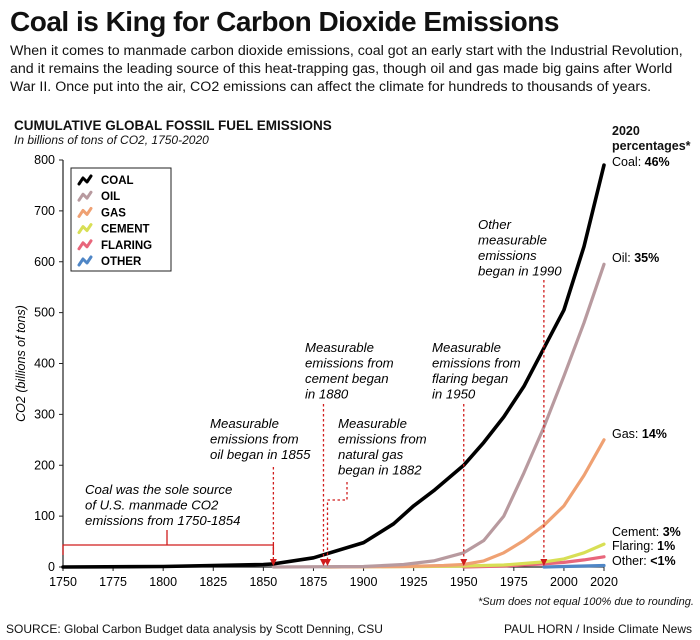  Describe the element at coordinates (158, 489) in the screenshot. I see `annotation-coal-sole-source: Coal was the sole source` at that location.